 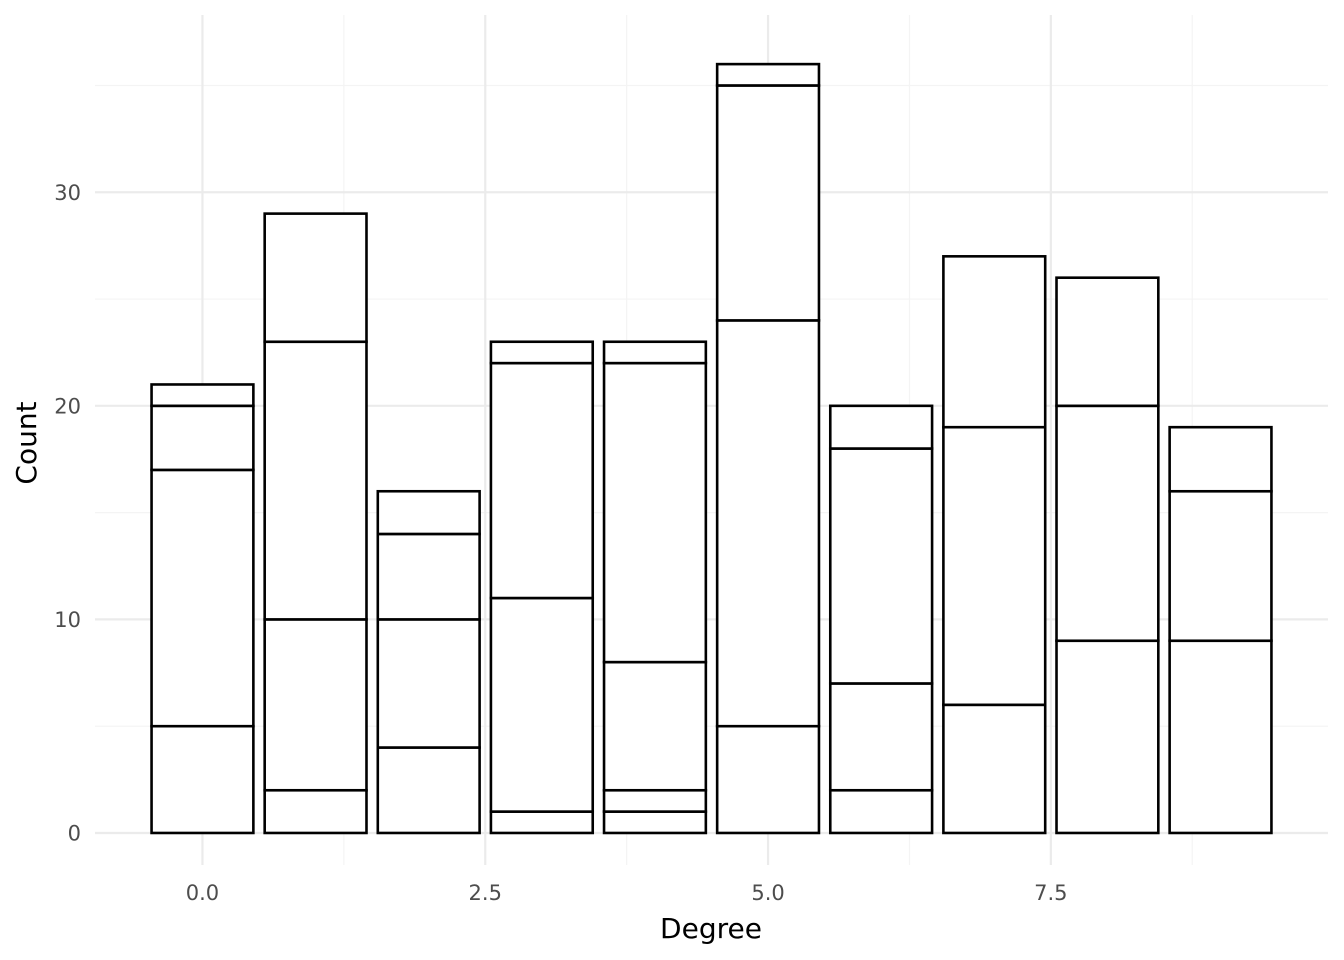 What do you see at coordinates (1220, 566) in the screenshot?
I see `bar-segment-x9-s2` at bounding box center [1220, 566].